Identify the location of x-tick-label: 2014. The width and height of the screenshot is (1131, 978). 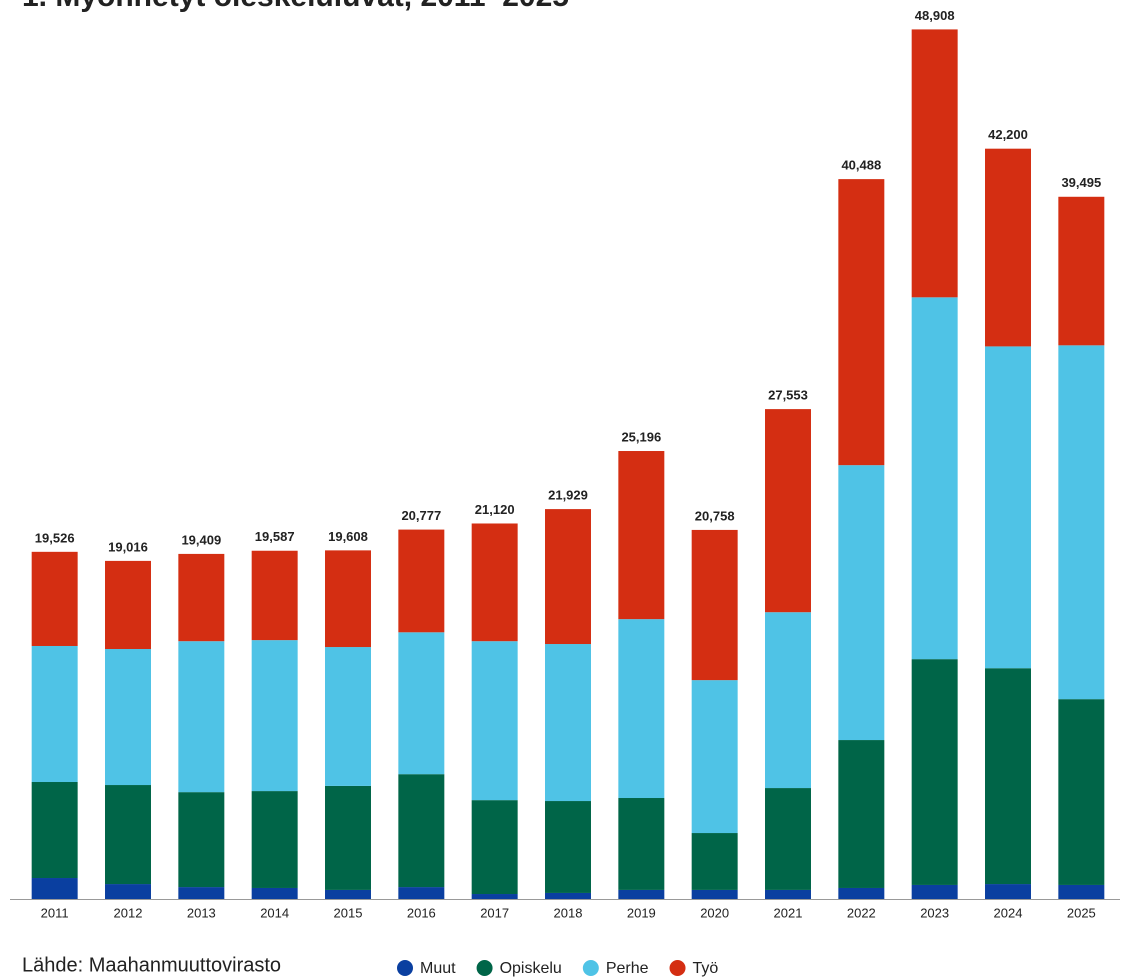
(274, 912).